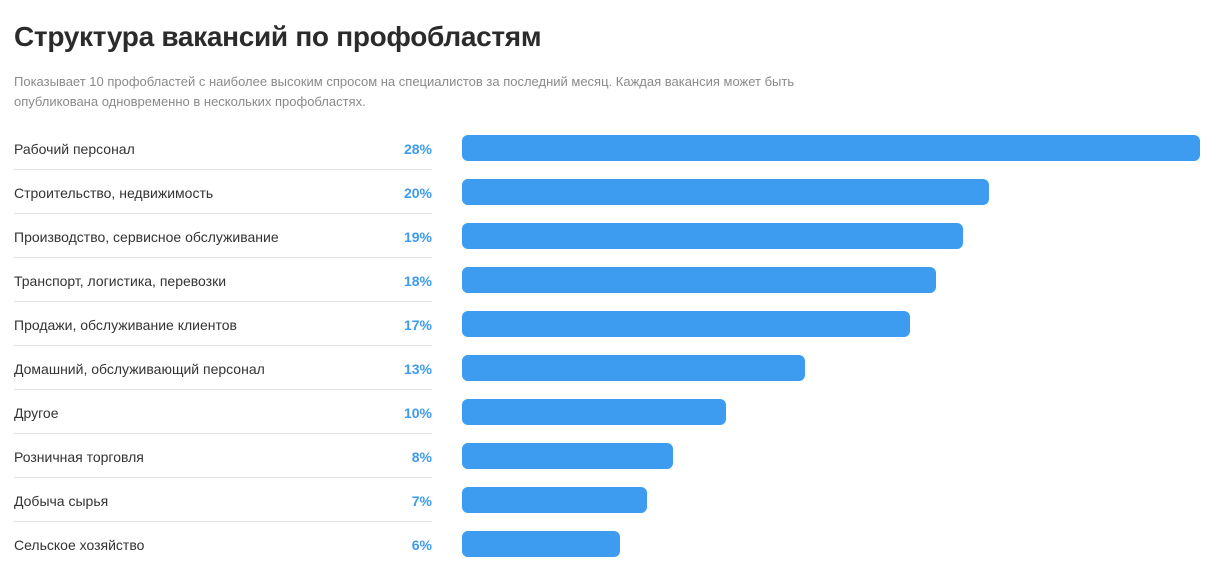 Image resolution: width=1220 pixels, height=576 pixels. I want to click on category-label: Розничная торговля, so click(79, 457).